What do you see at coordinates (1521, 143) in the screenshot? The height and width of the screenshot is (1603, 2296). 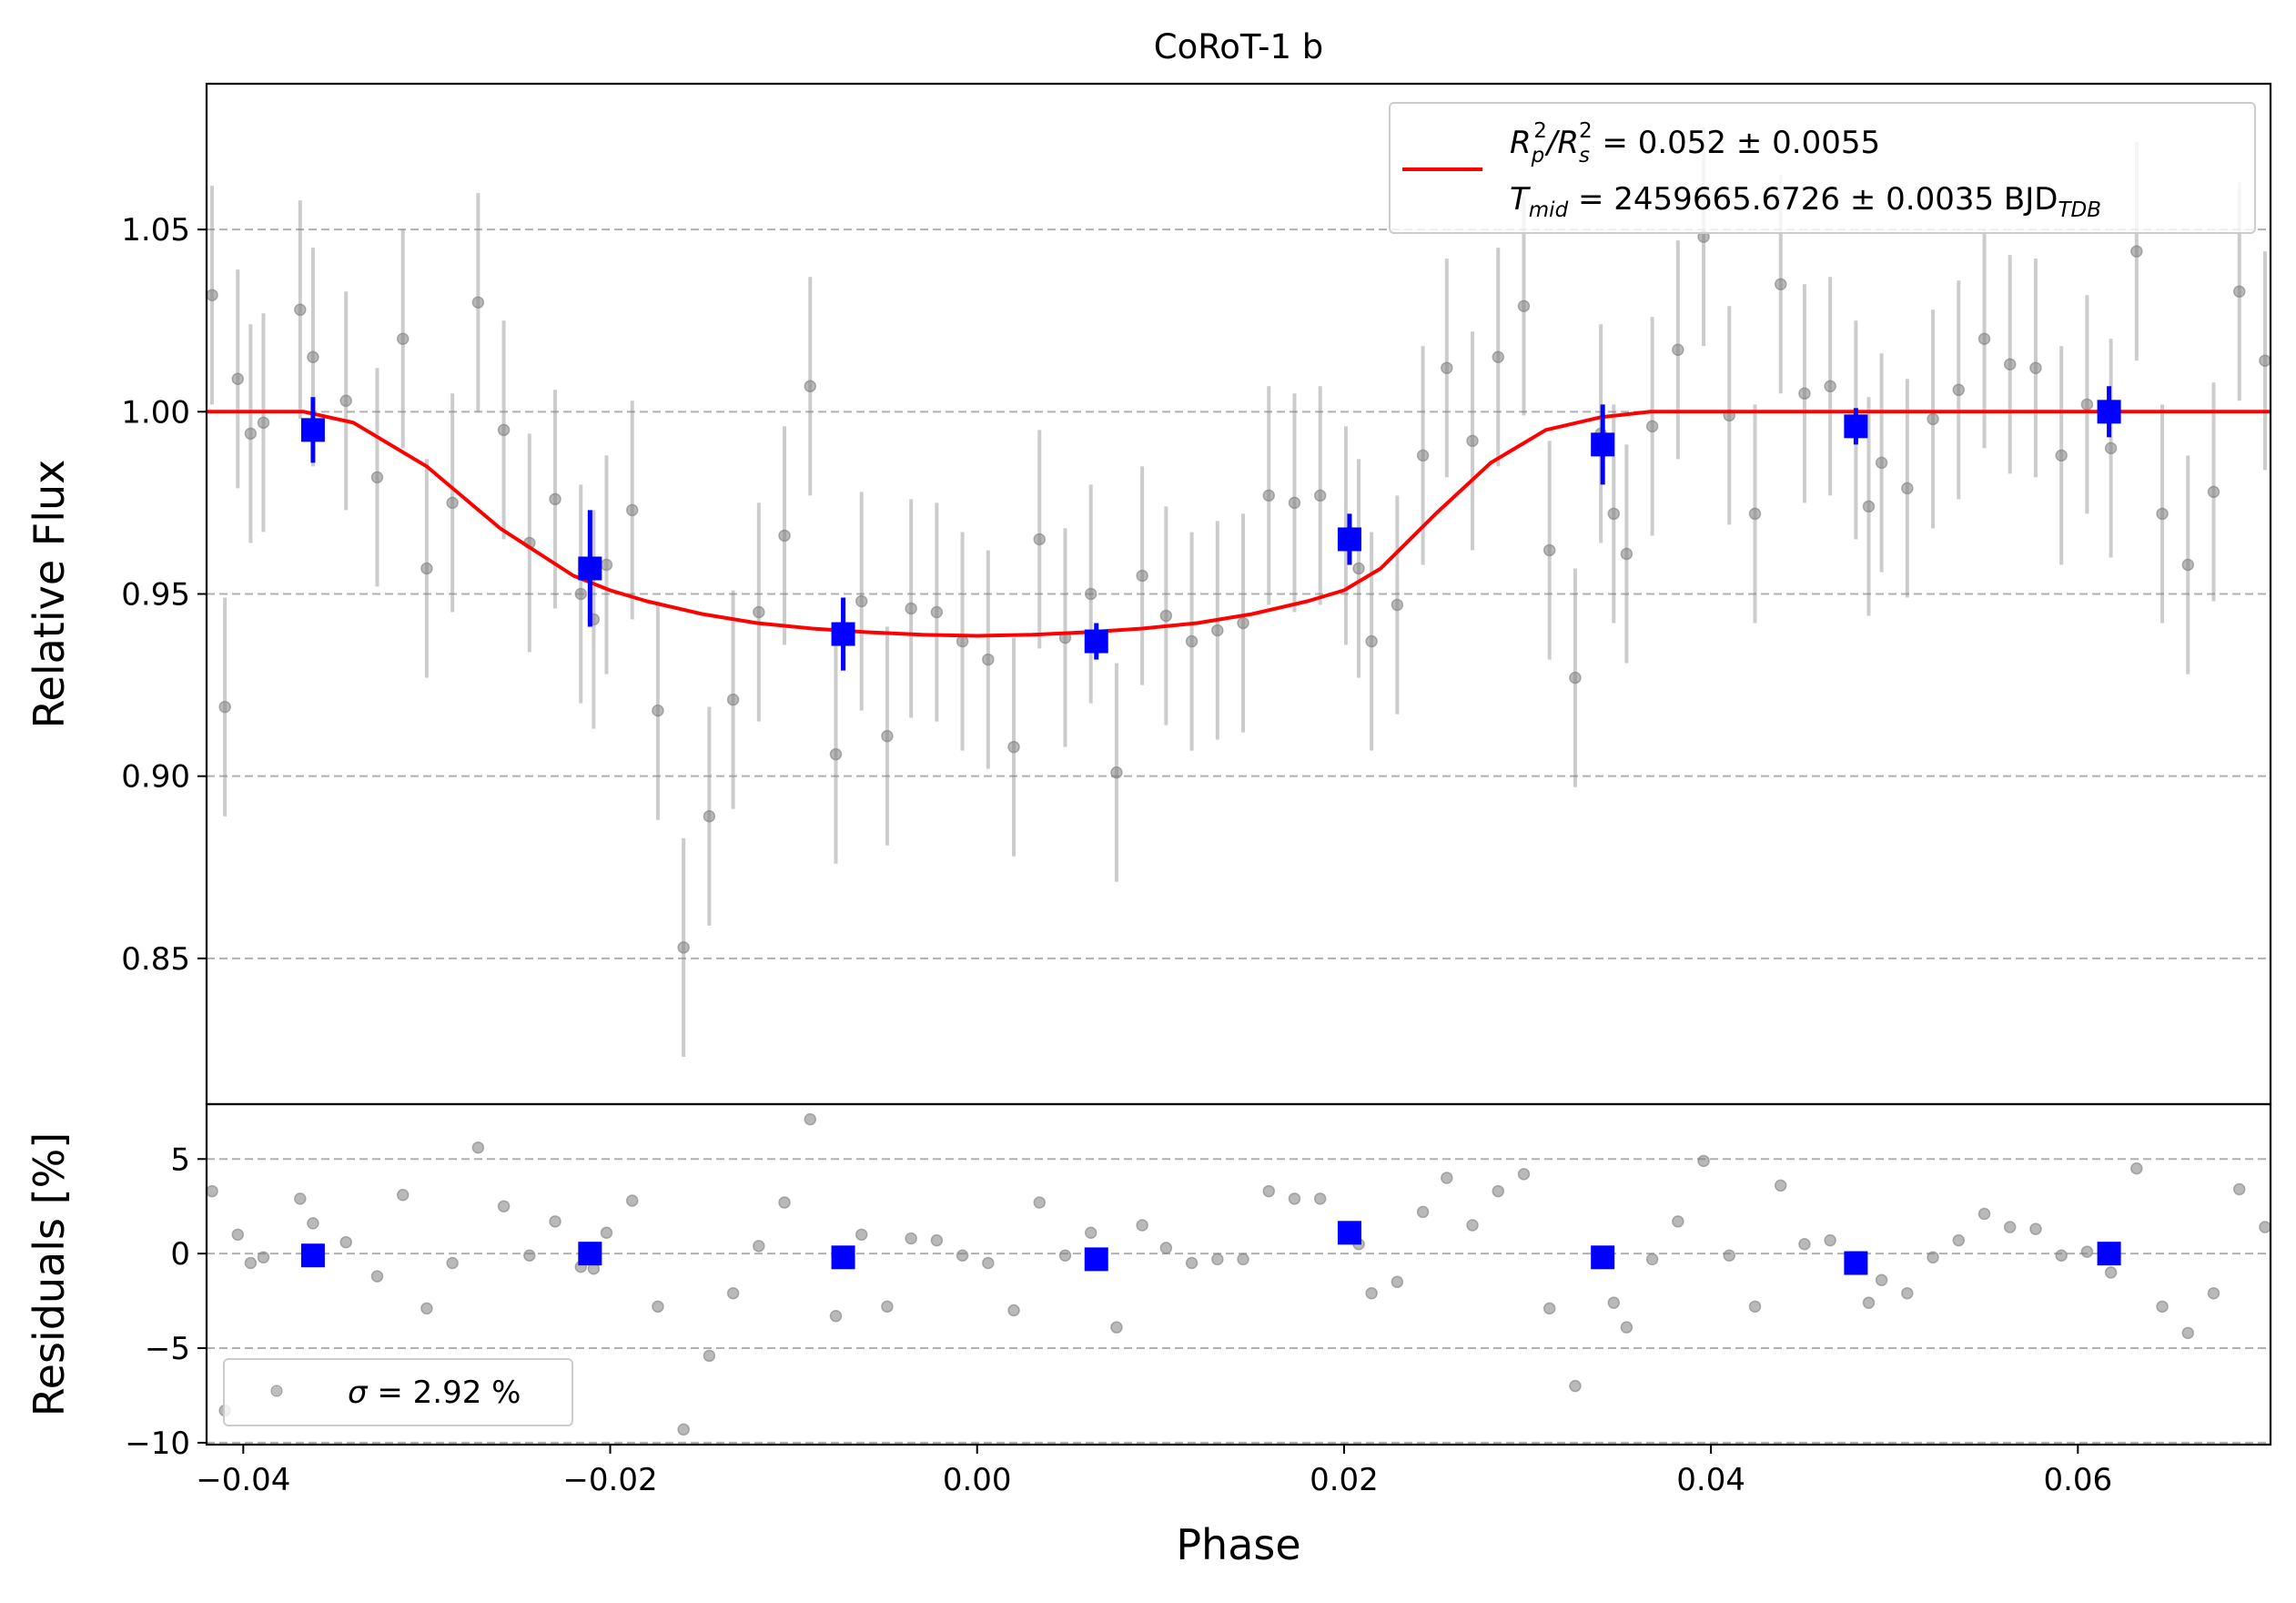 I see `legend-r-symbol: R` at bounding box center [1521, 143].